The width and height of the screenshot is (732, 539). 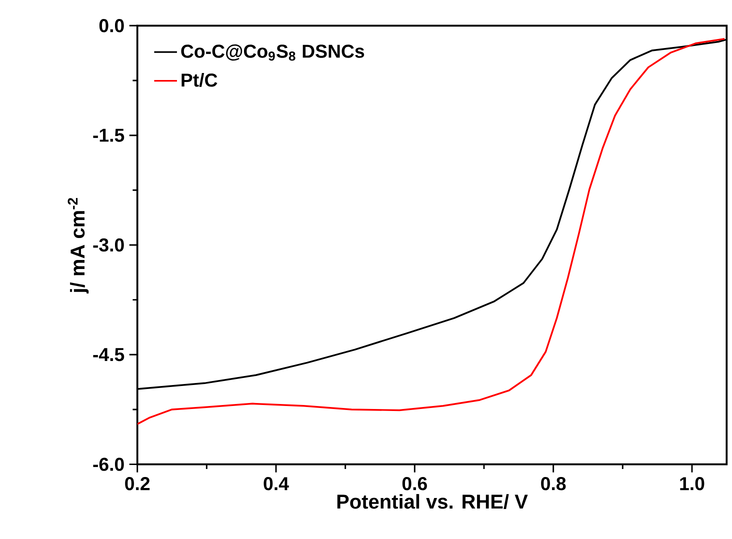 What do you see at coordinates (108, 135) in the screenshot?
I see `y-tick-label: -1.5` at bounding box center [108, 135].